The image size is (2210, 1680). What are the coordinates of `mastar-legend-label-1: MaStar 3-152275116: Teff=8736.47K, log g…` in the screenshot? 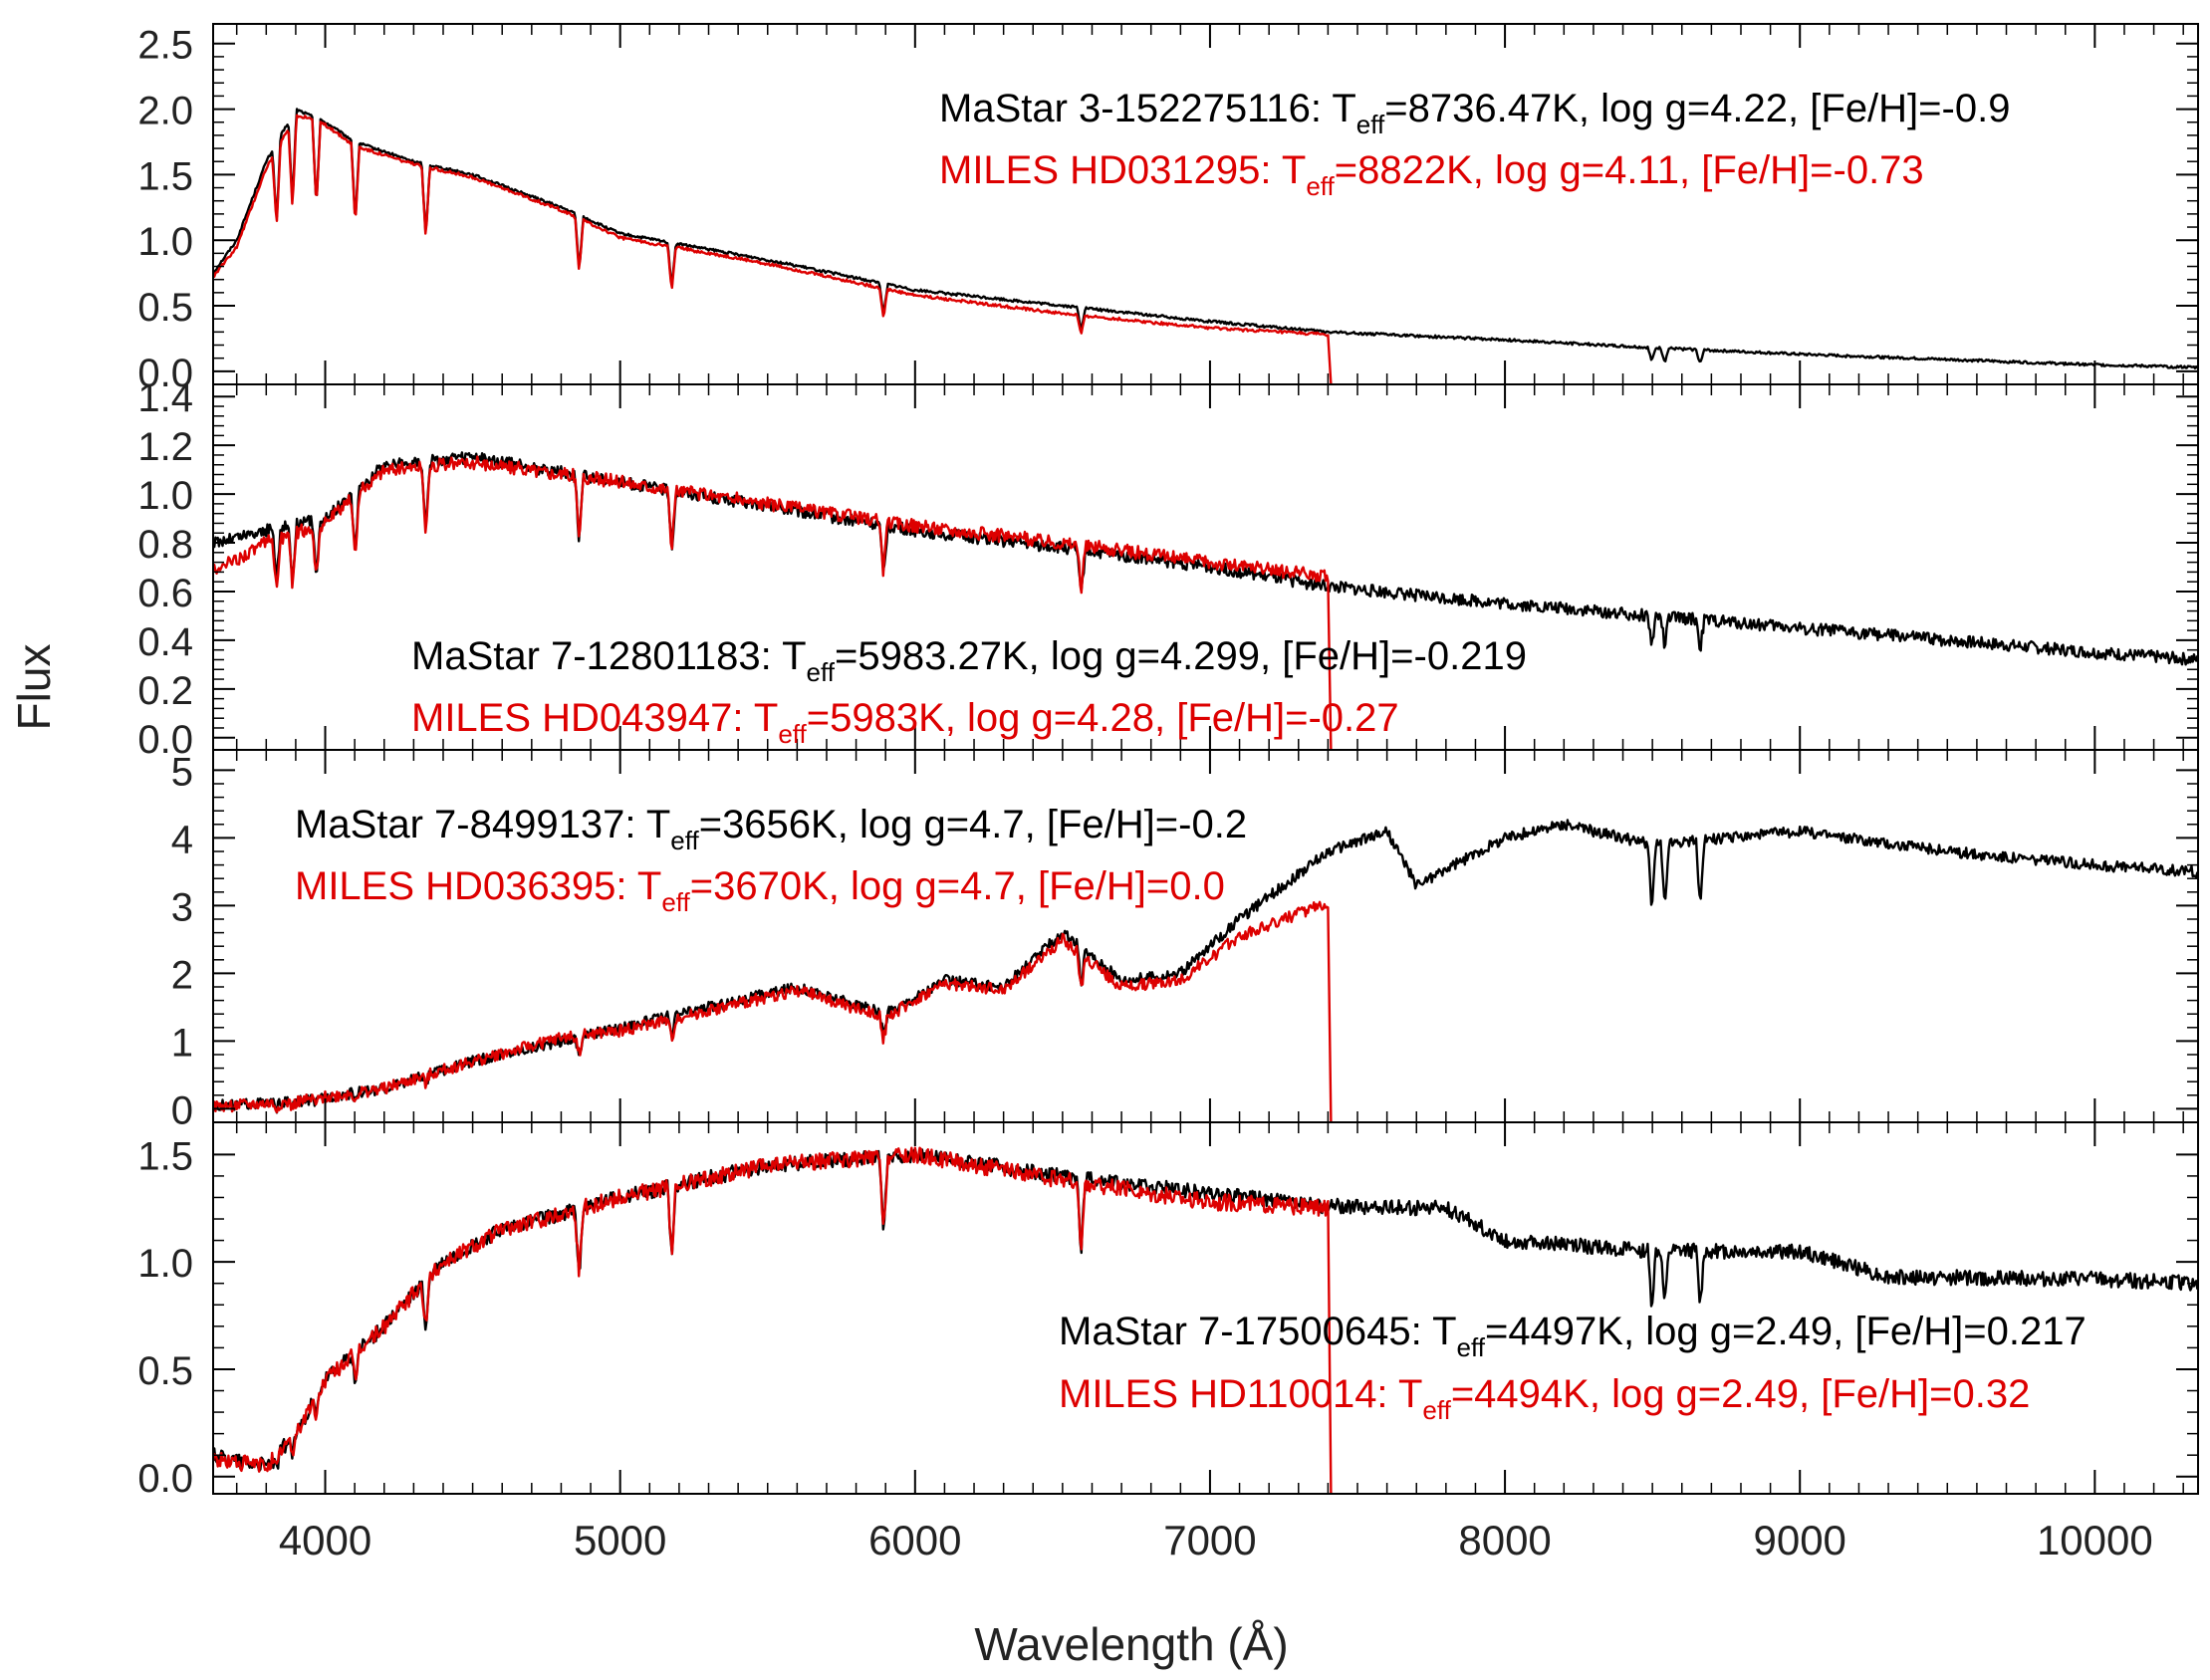 It's located at (1474, 113).